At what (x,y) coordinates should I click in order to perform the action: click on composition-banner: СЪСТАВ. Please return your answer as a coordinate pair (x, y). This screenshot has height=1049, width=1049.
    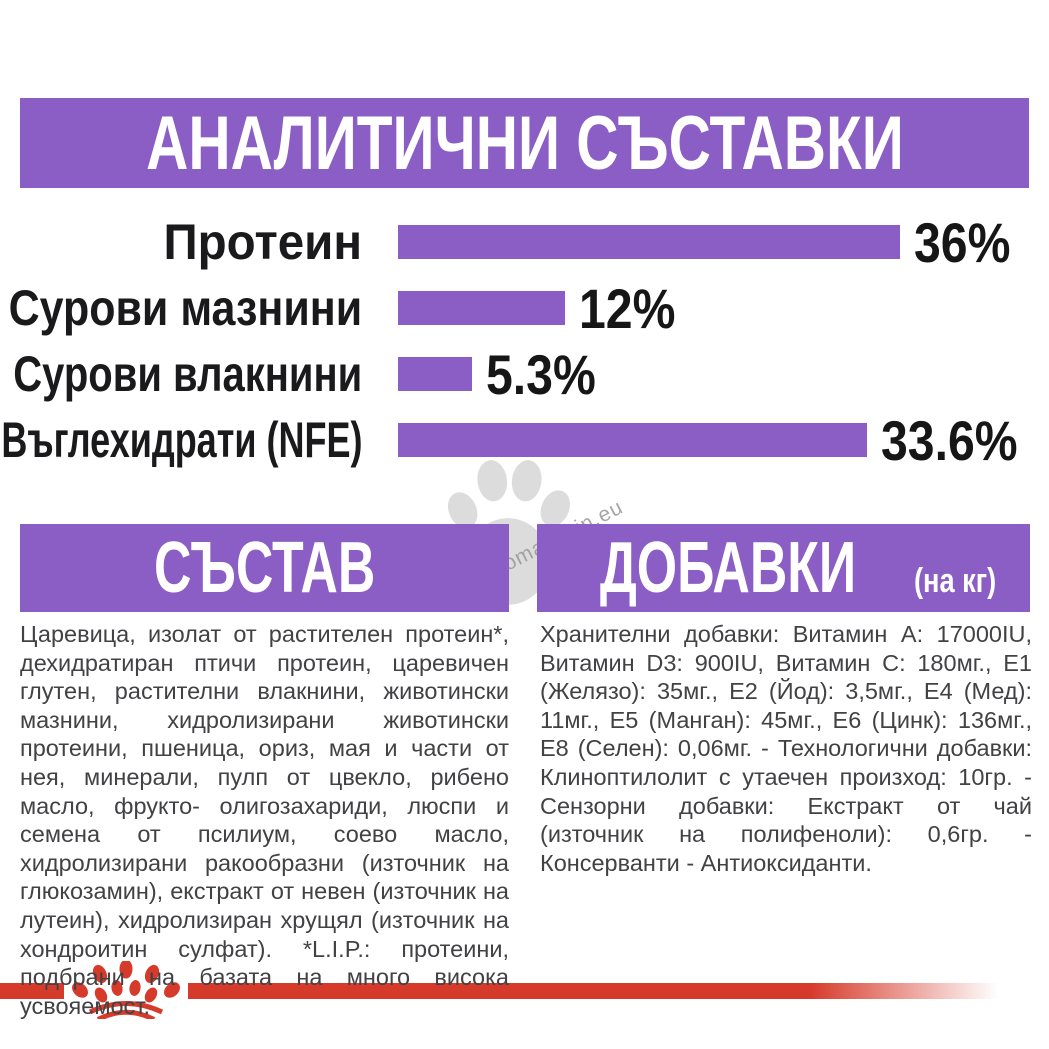
    Looking at the image, I should click on (264, 568).